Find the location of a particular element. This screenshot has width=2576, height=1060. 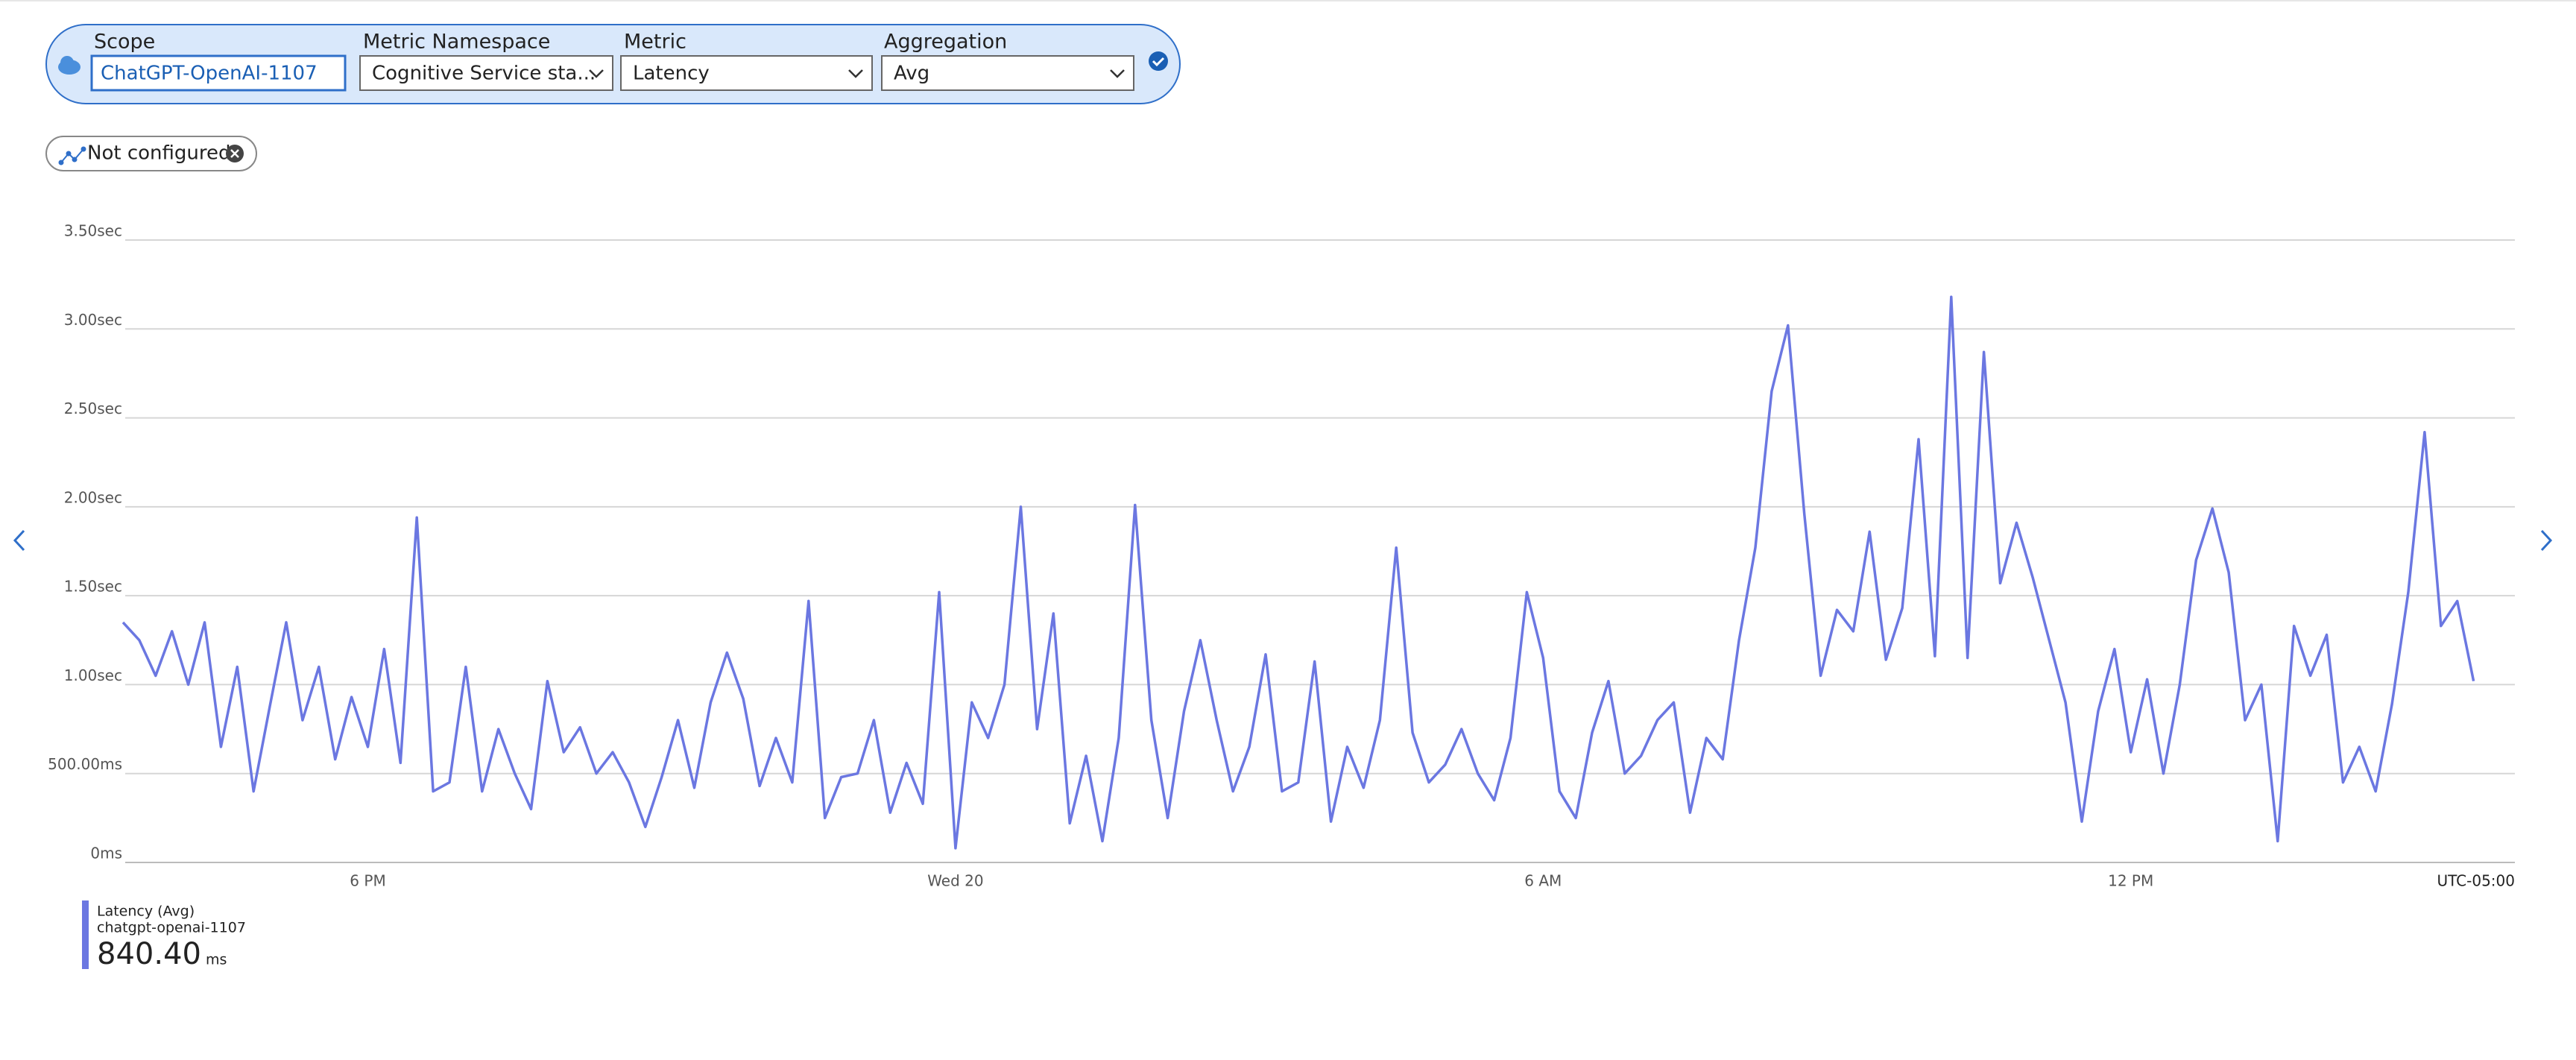

scope-label: Scope is located at coordinates (125, 43).